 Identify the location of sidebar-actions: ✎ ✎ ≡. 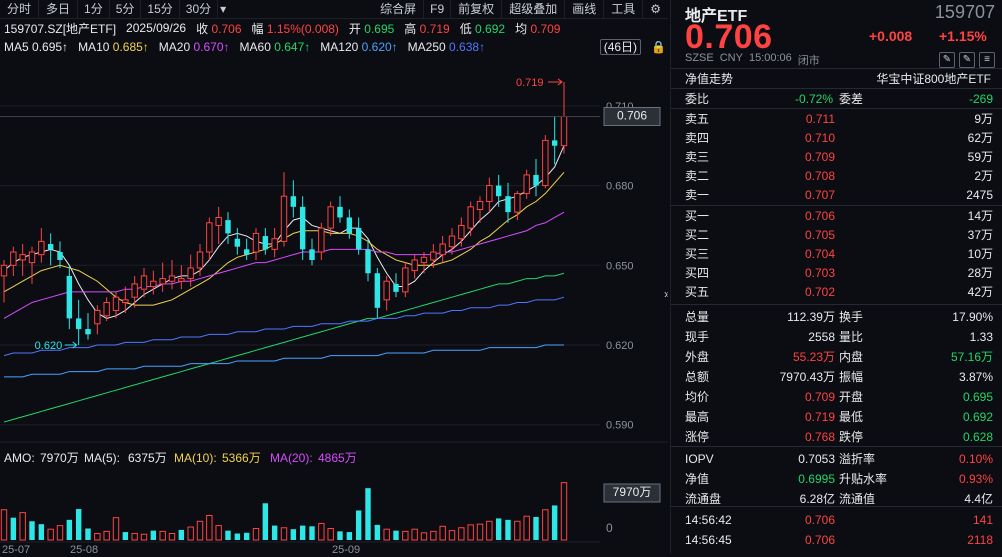
(967, 60).